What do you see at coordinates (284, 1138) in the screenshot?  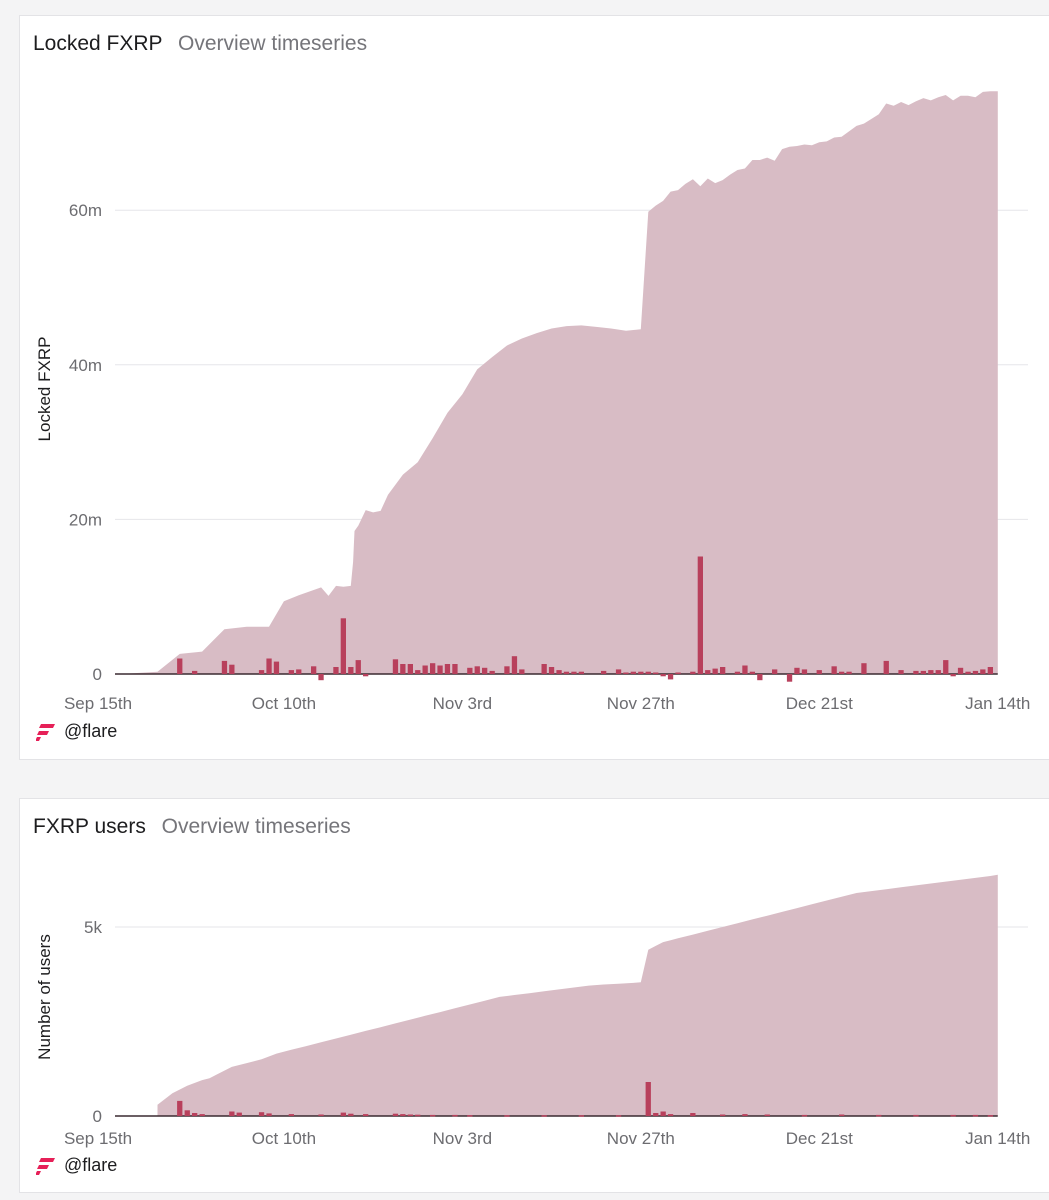 I see `x-tick-label: Oct 10th` at bounding box center [284, 1138].